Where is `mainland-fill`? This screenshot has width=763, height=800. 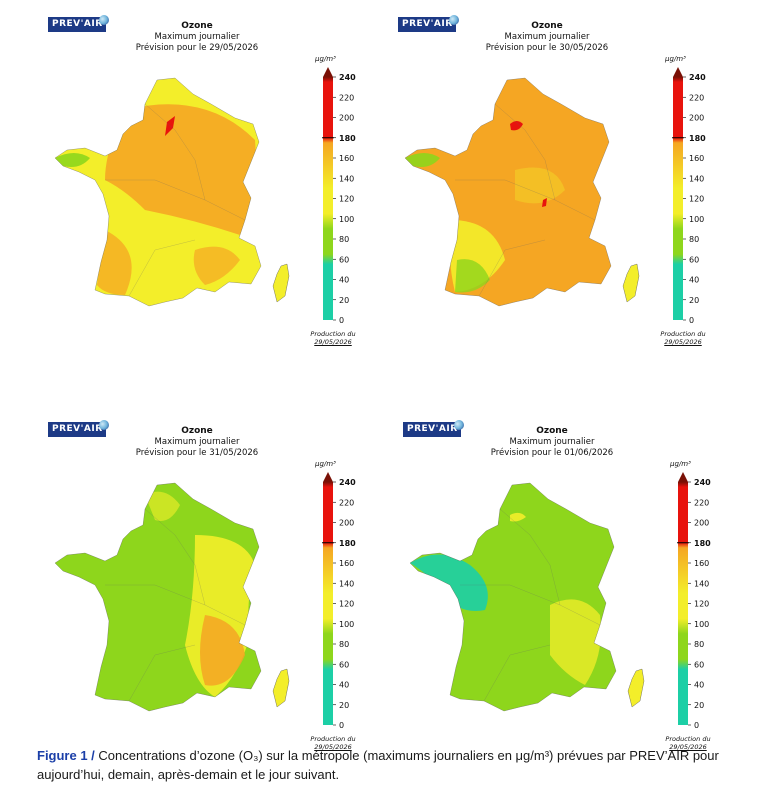 mainland-fill is located at coordinates (508, 192).